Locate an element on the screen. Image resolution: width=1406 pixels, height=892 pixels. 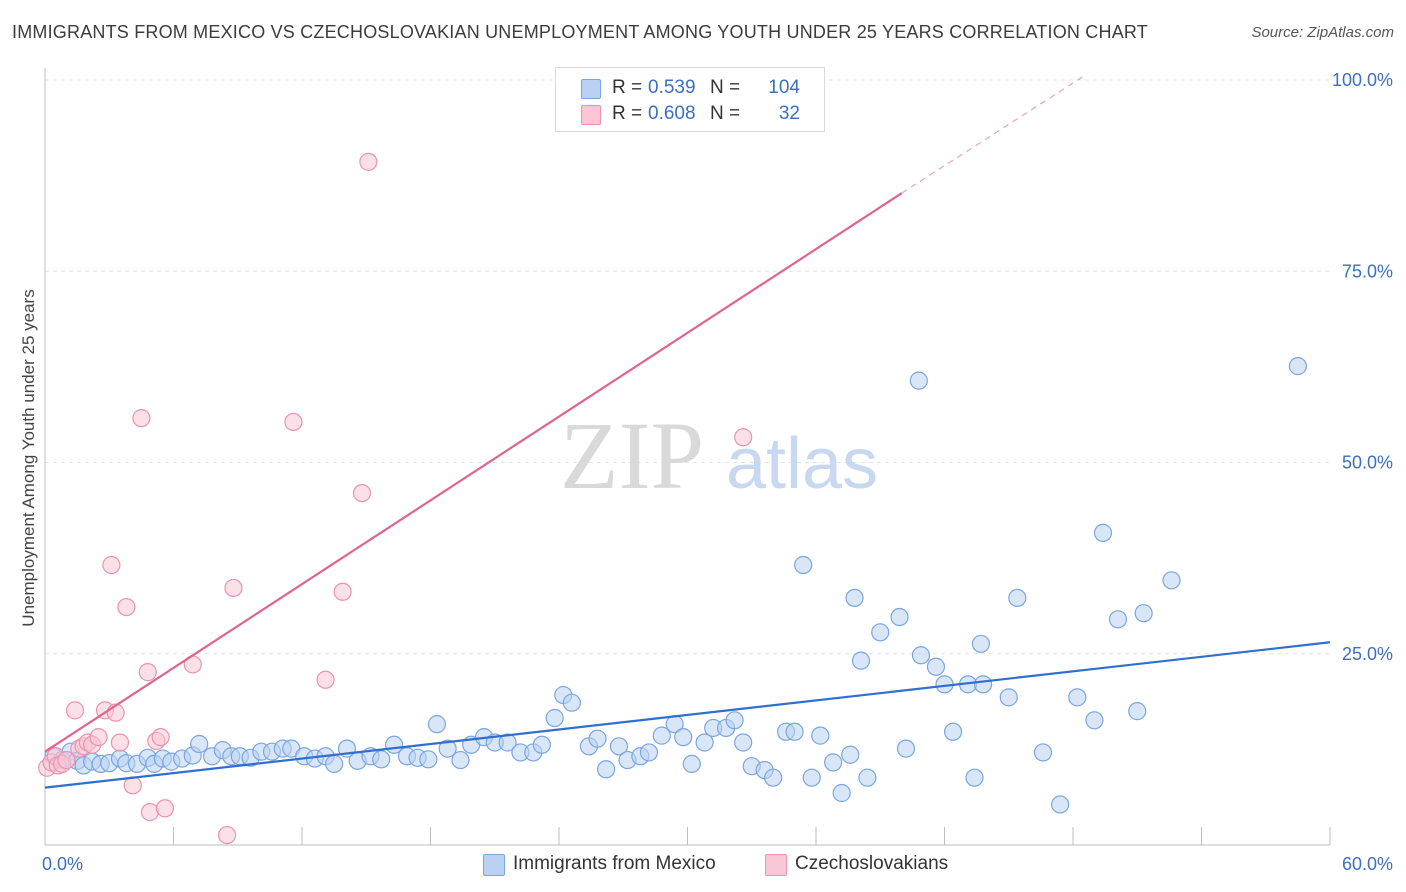
legend-r-value: 0.539 is located at coordinates (672, 87).